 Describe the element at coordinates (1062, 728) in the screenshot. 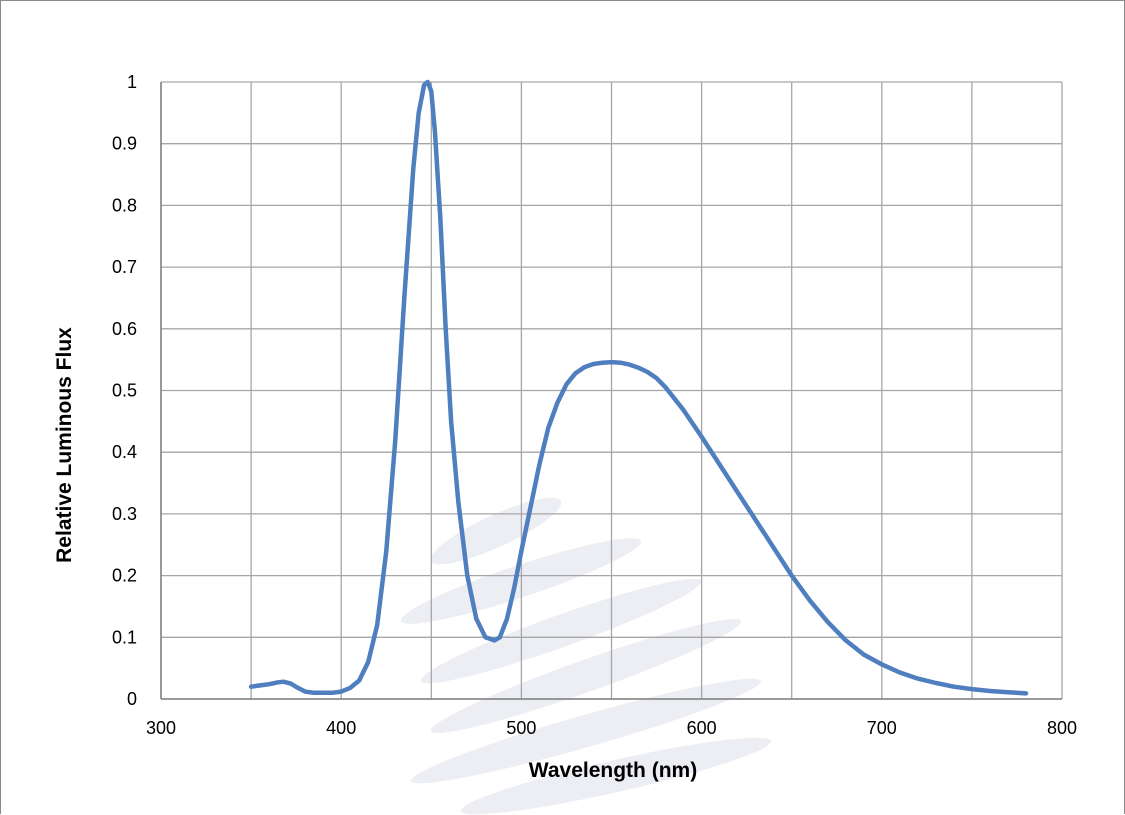

I see `x-tick-label: 800` at that location.